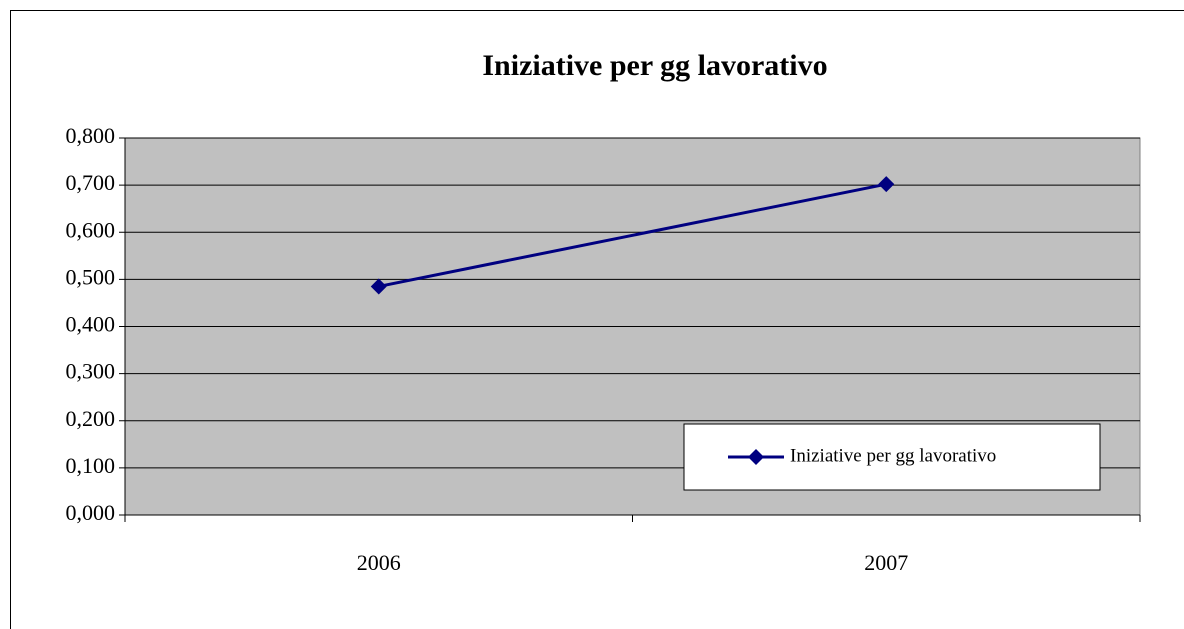 The width and height of the screenshot is (1184, 629). I want to click on y-tick-label: 0,500, so click(91, 276).